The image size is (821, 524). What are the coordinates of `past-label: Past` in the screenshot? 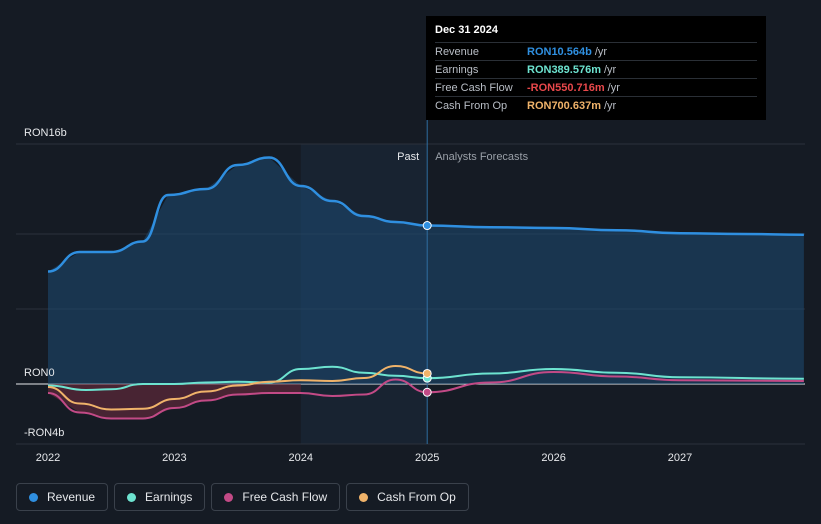 It's located at (408, 157).